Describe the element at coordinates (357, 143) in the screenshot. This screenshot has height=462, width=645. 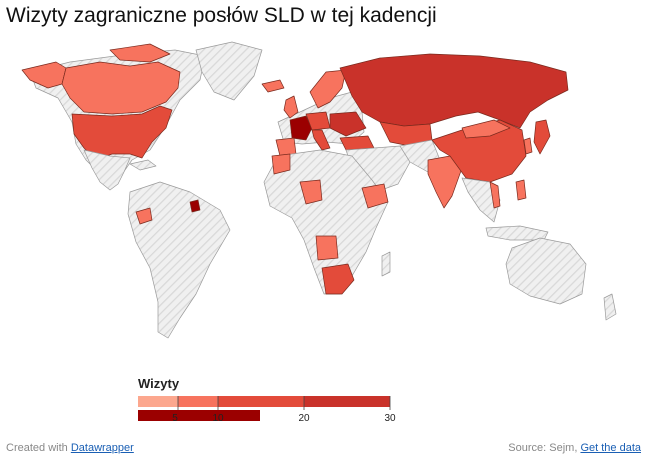
I see `country-turkey` at that location.